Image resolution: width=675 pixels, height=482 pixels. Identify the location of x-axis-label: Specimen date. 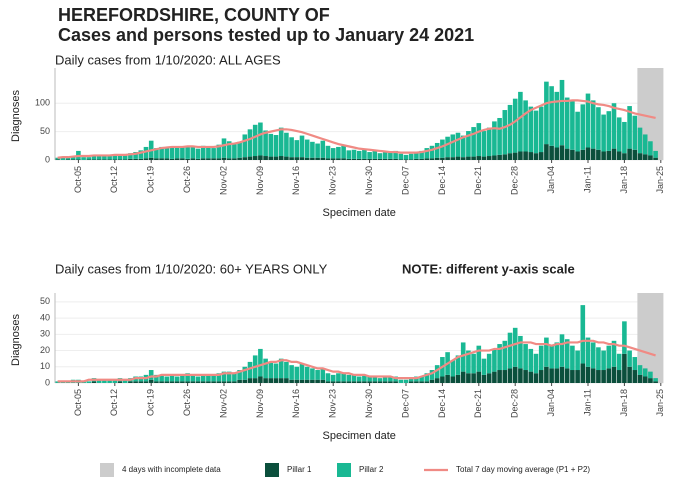
(359, 436).